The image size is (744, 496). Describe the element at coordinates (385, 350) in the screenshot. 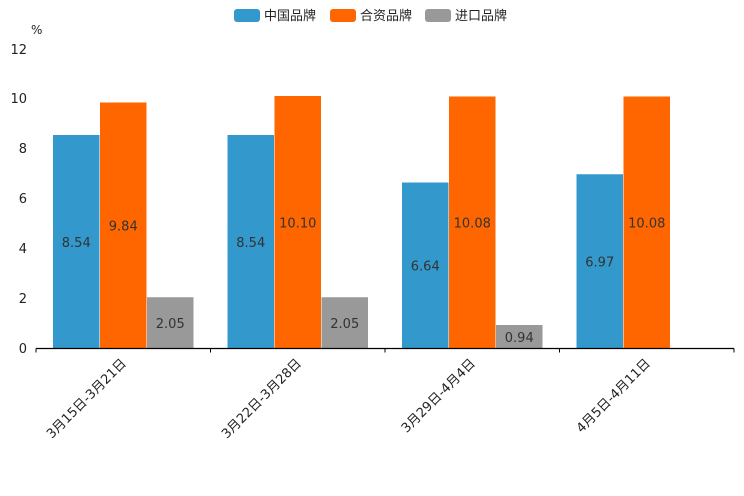

I see `x-axis-ticks` at that location.